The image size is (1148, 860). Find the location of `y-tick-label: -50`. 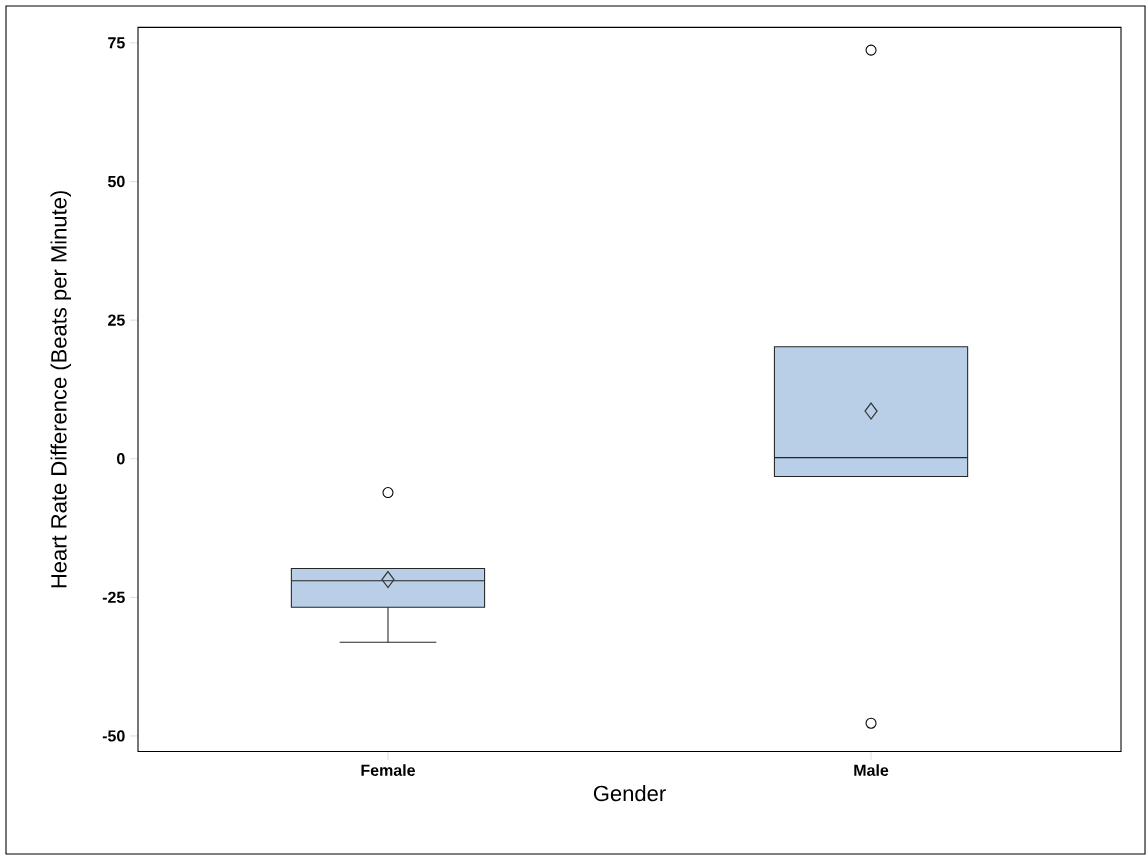

y-tick-label: -50 is located at coordinates (113, 736).